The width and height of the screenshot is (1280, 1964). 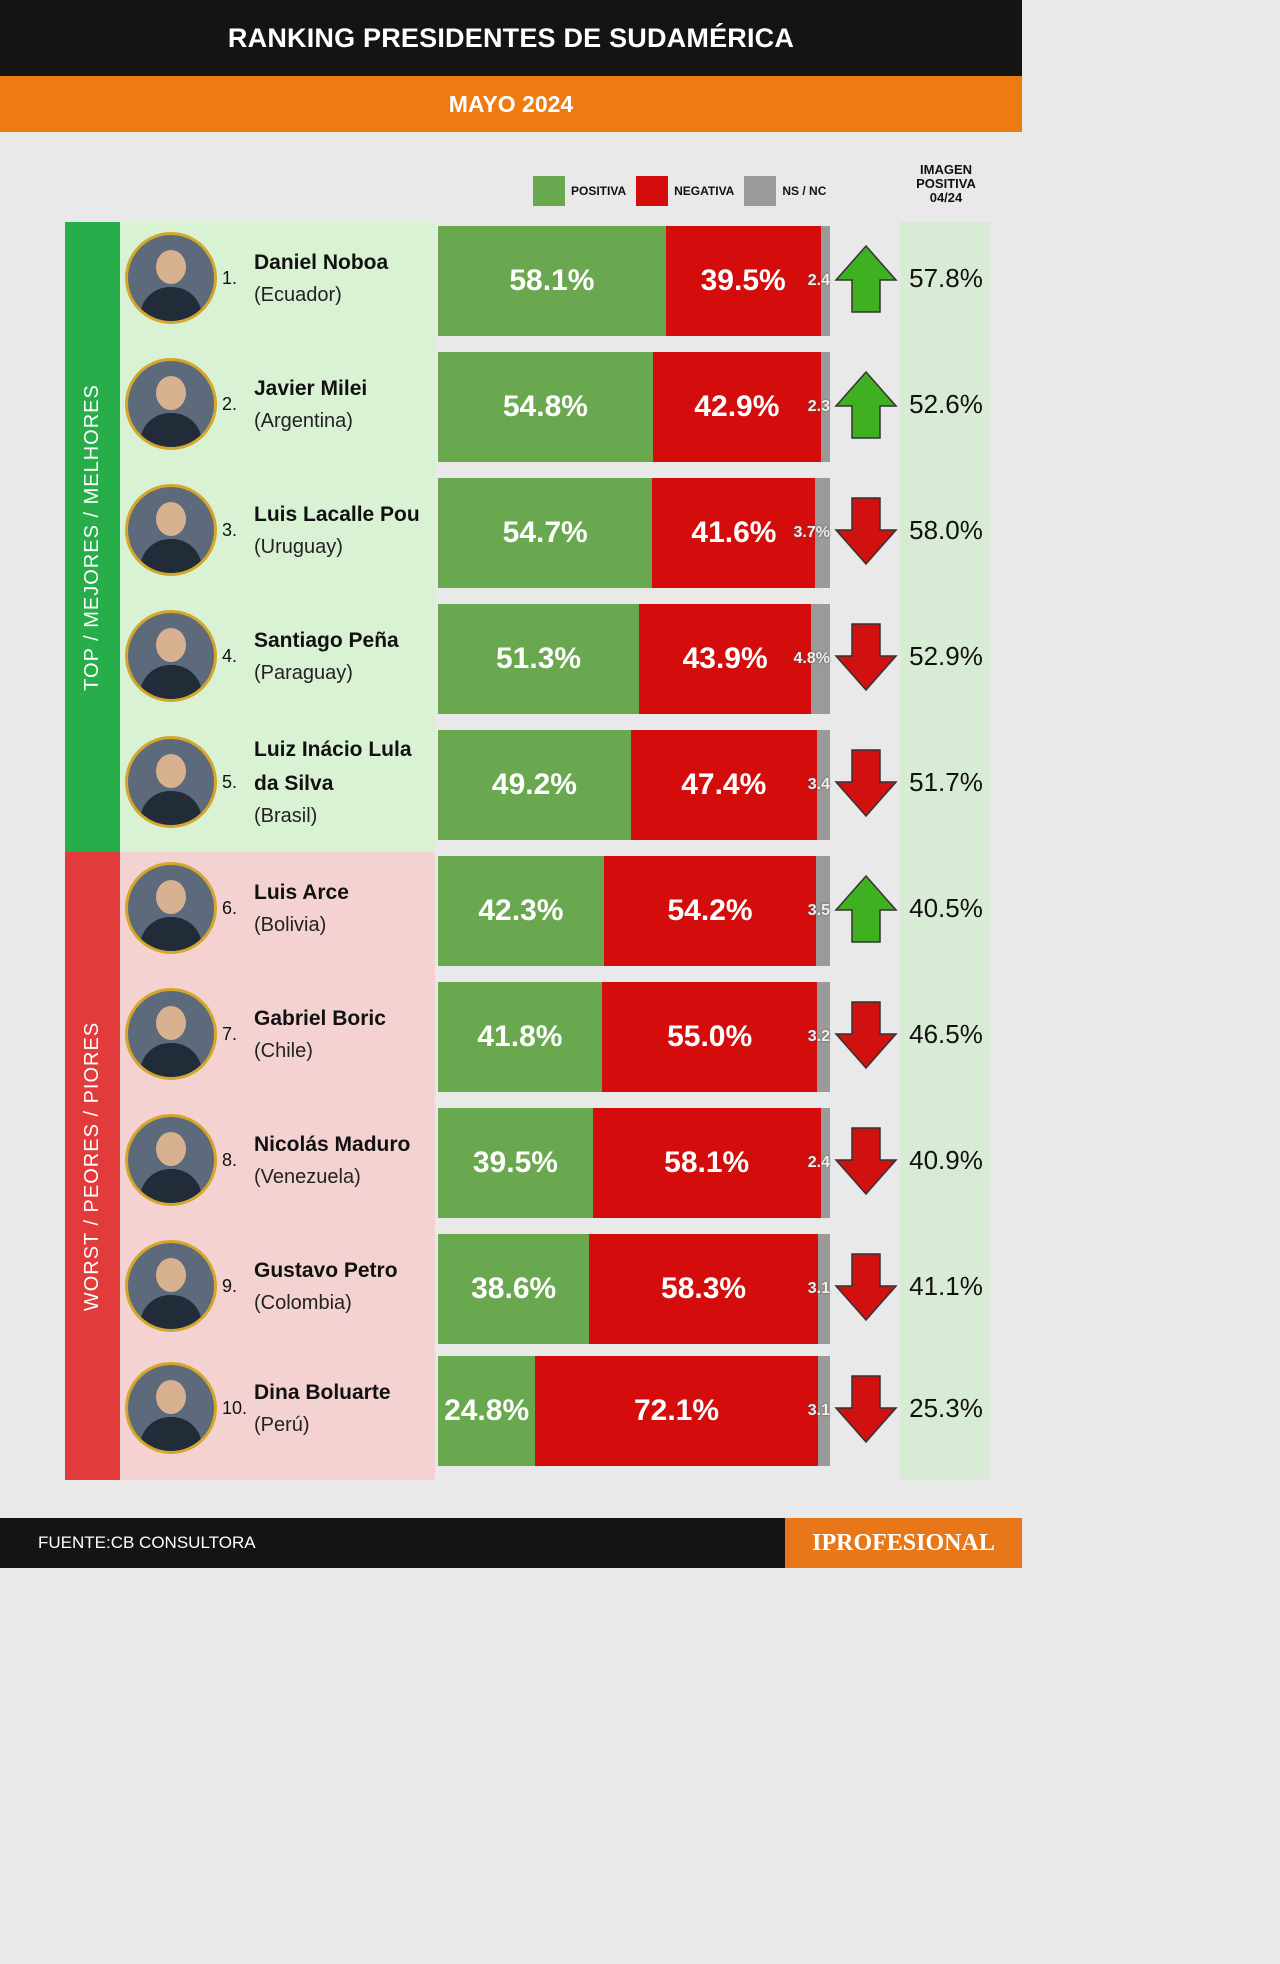 I want to click on previous-positive-image: 25.3%, so click(x=946, y=1407).